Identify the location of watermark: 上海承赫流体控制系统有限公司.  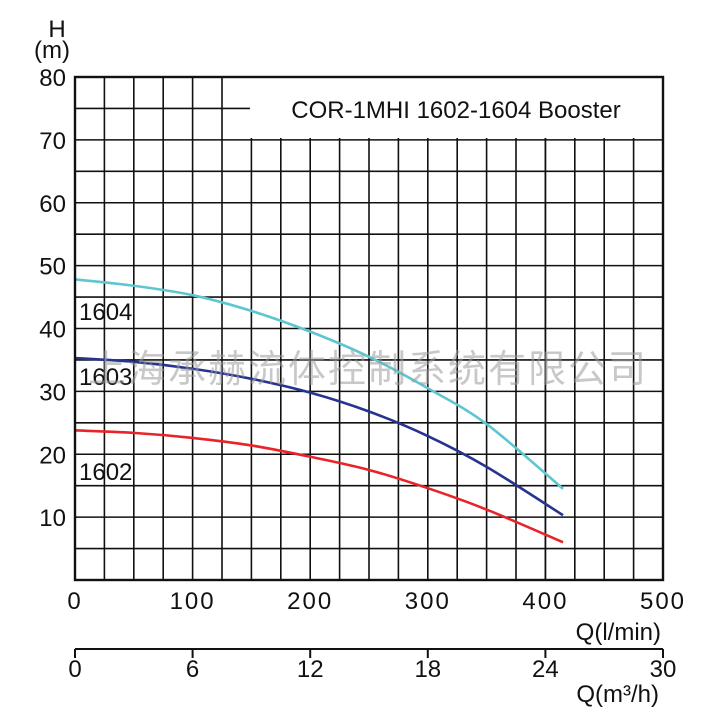
(368, 370).